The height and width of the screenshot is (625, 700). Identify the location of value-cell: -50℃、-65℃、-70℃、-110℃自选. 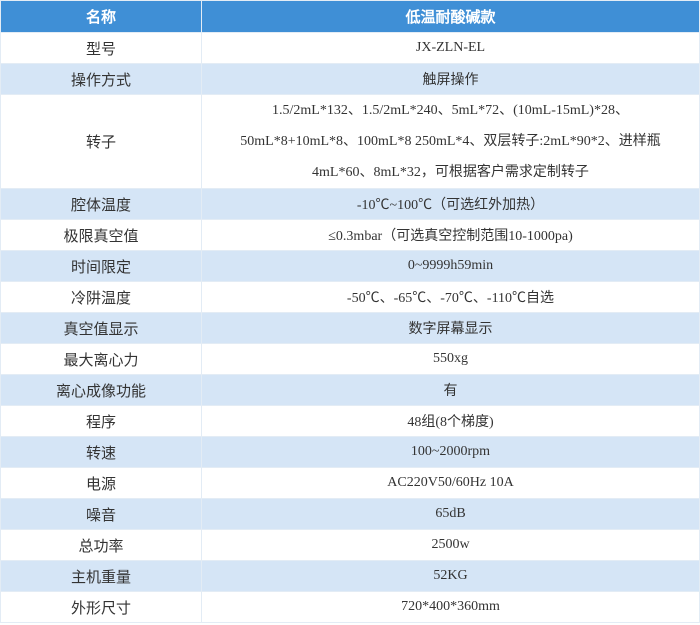
(450, 297).